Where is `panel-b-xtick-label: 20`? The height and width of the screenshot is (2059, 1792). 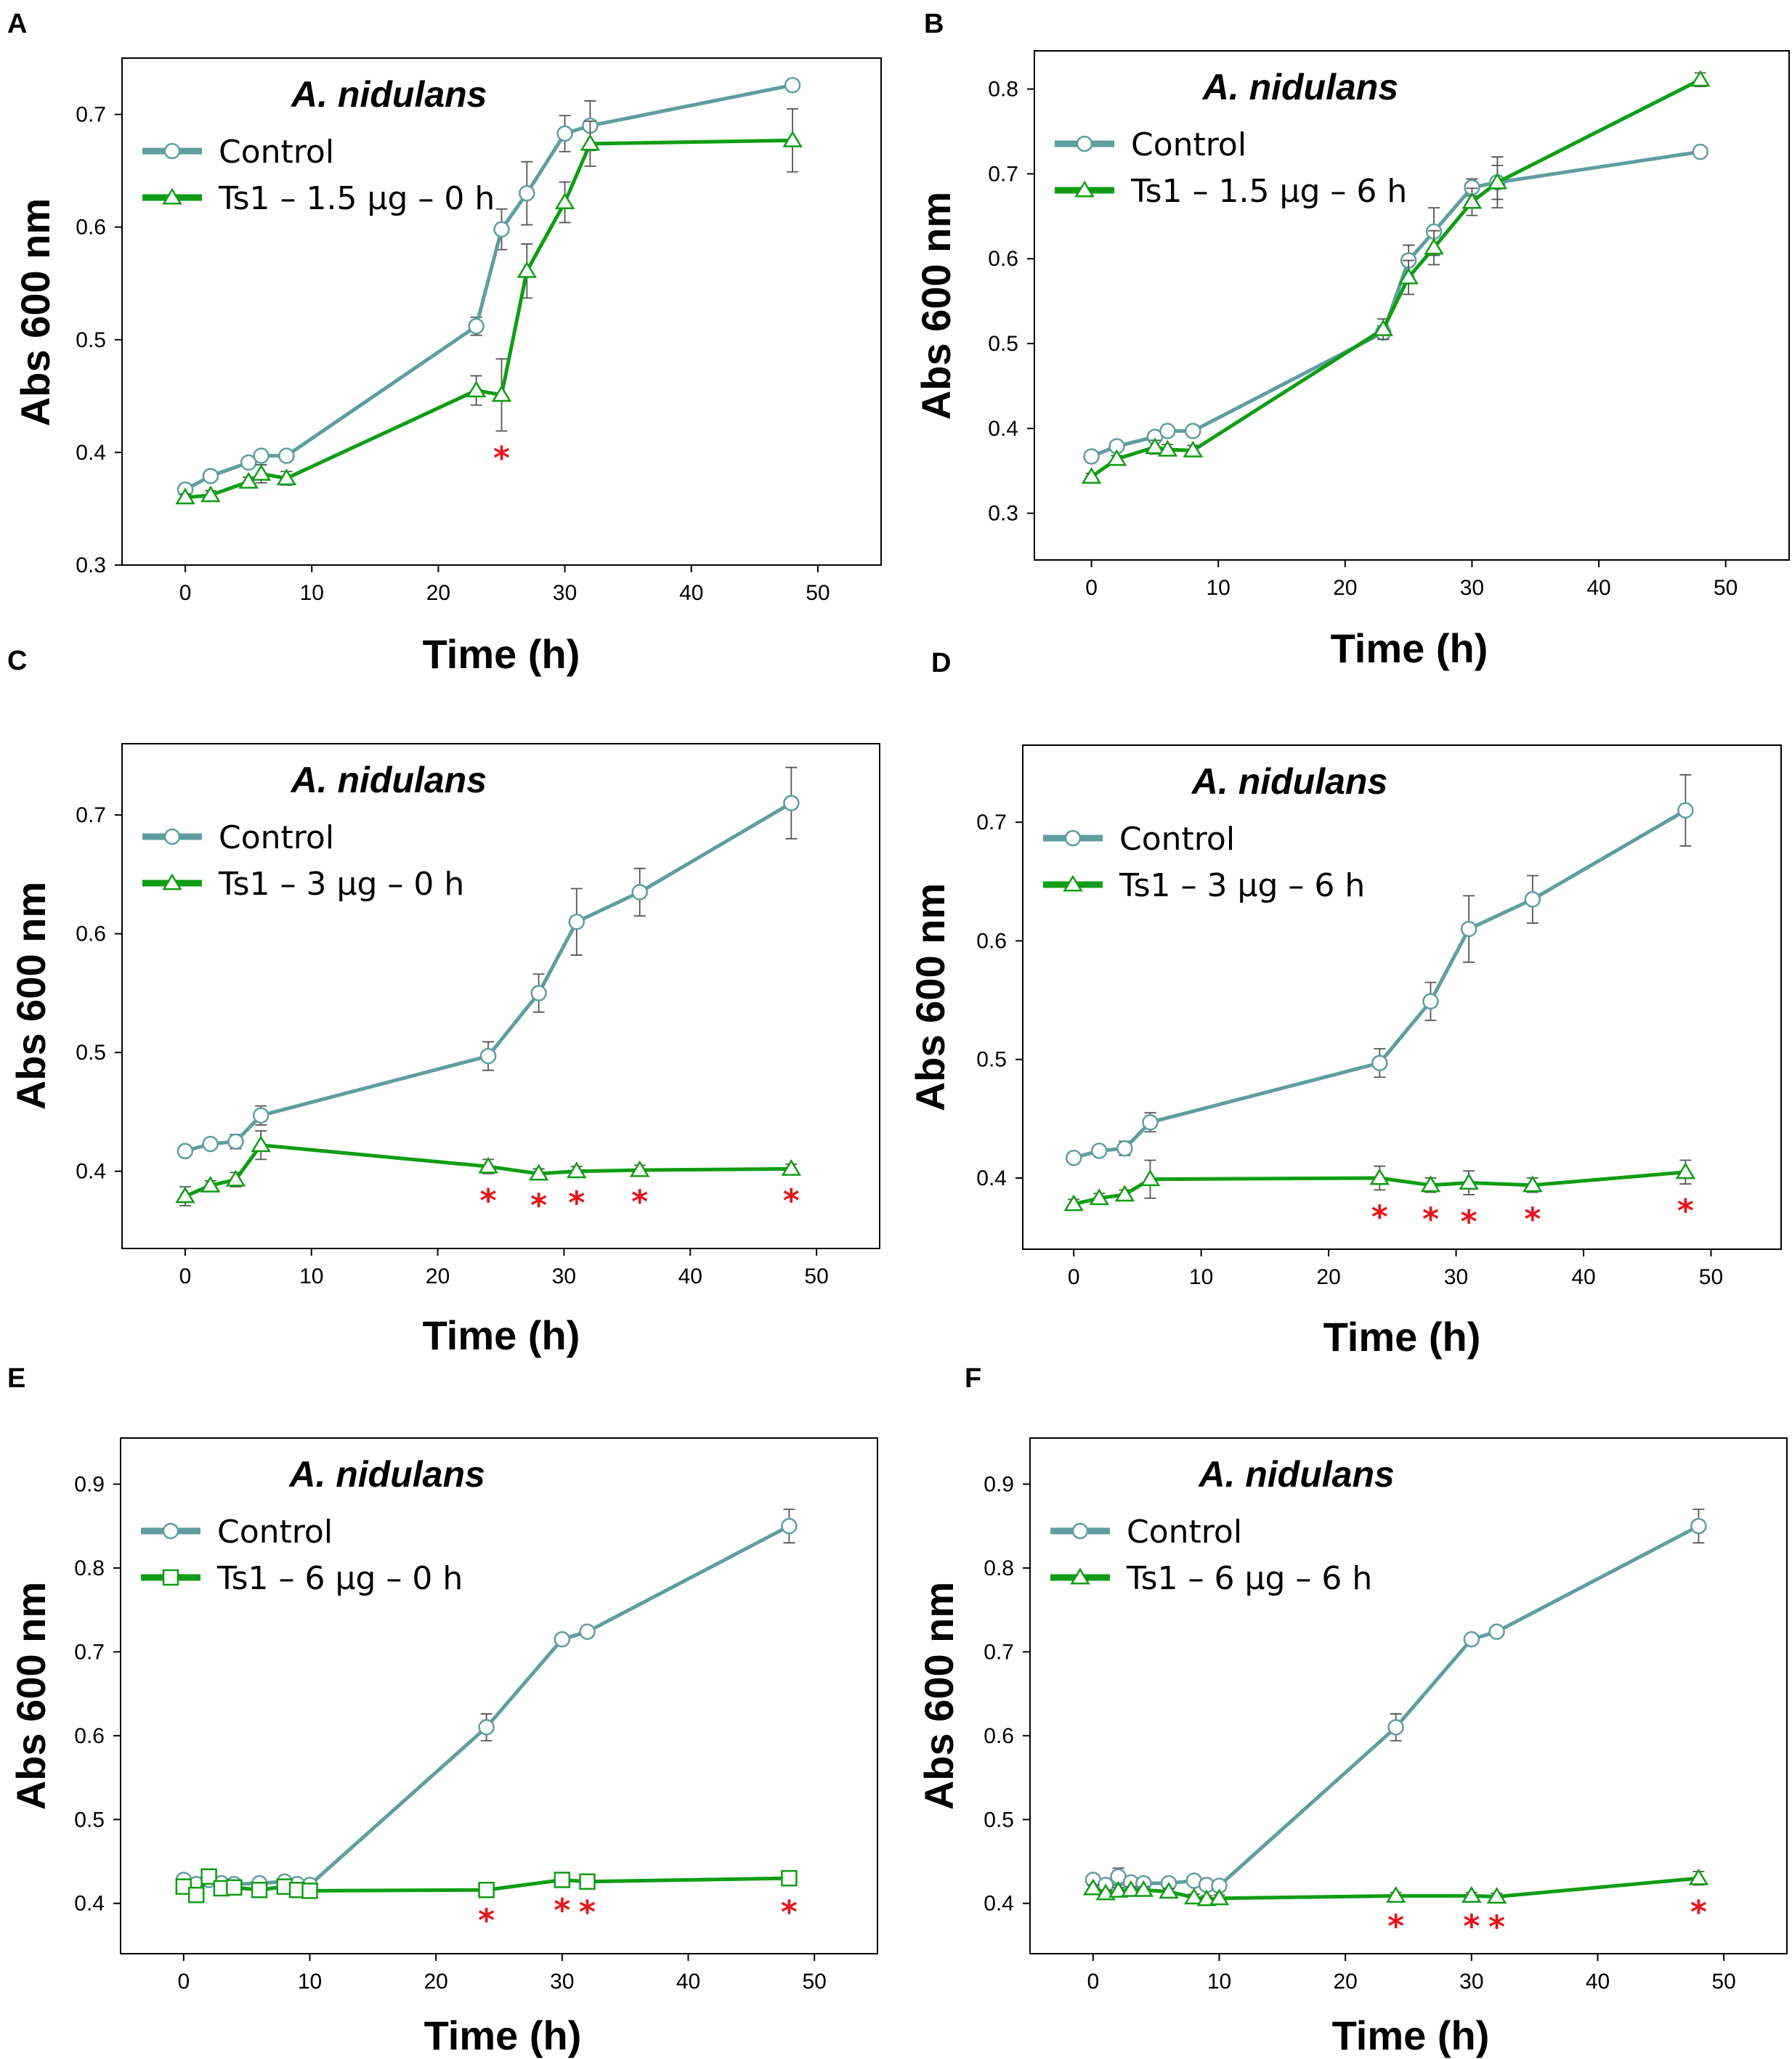
panel-b-xtick-label: 20 is located at coordinates (1345, 588).